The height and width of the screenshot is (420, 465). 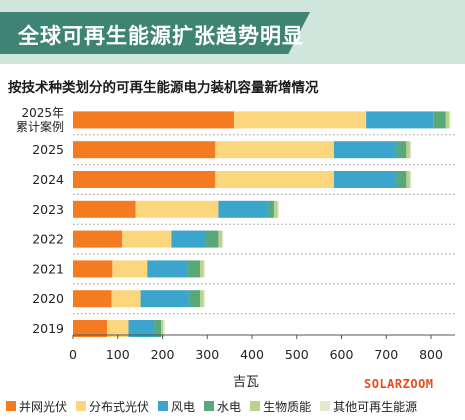 What do you see at coordinates (48, 239) in the screenshot?
I see `y-tick-label: 2022` at bounding box center [48, 239].